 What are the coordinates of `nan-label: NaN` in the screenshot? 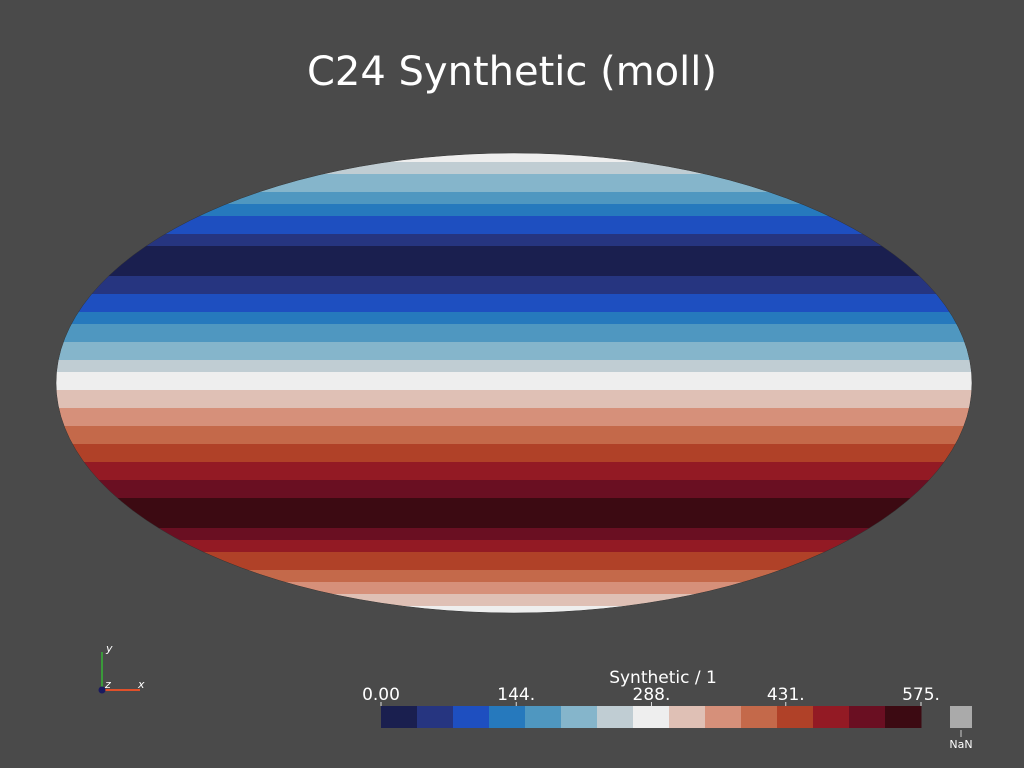 It's located at (960, 744).